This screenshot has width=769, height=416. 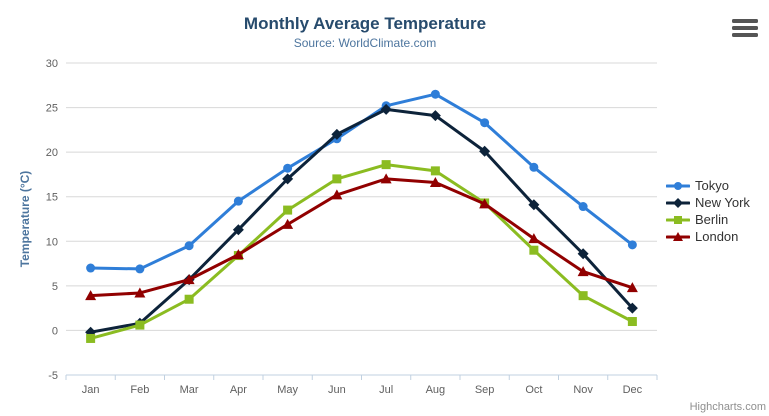 I want to click on data-point-tokyo-aug, so click(x=435, y=94).